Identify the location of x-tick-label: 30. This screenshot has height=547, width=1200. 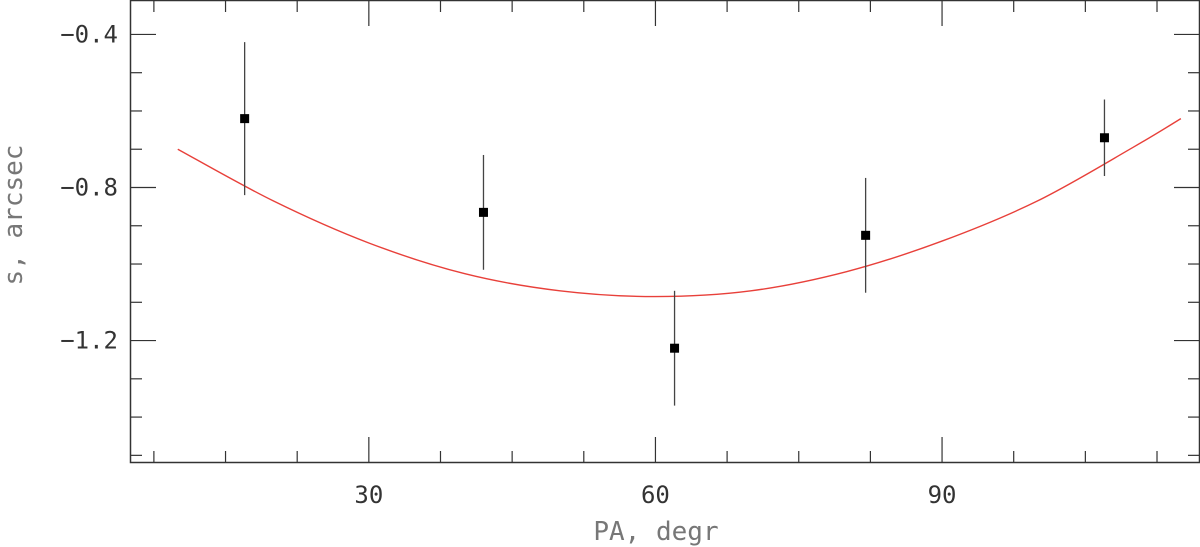
(368, 495).